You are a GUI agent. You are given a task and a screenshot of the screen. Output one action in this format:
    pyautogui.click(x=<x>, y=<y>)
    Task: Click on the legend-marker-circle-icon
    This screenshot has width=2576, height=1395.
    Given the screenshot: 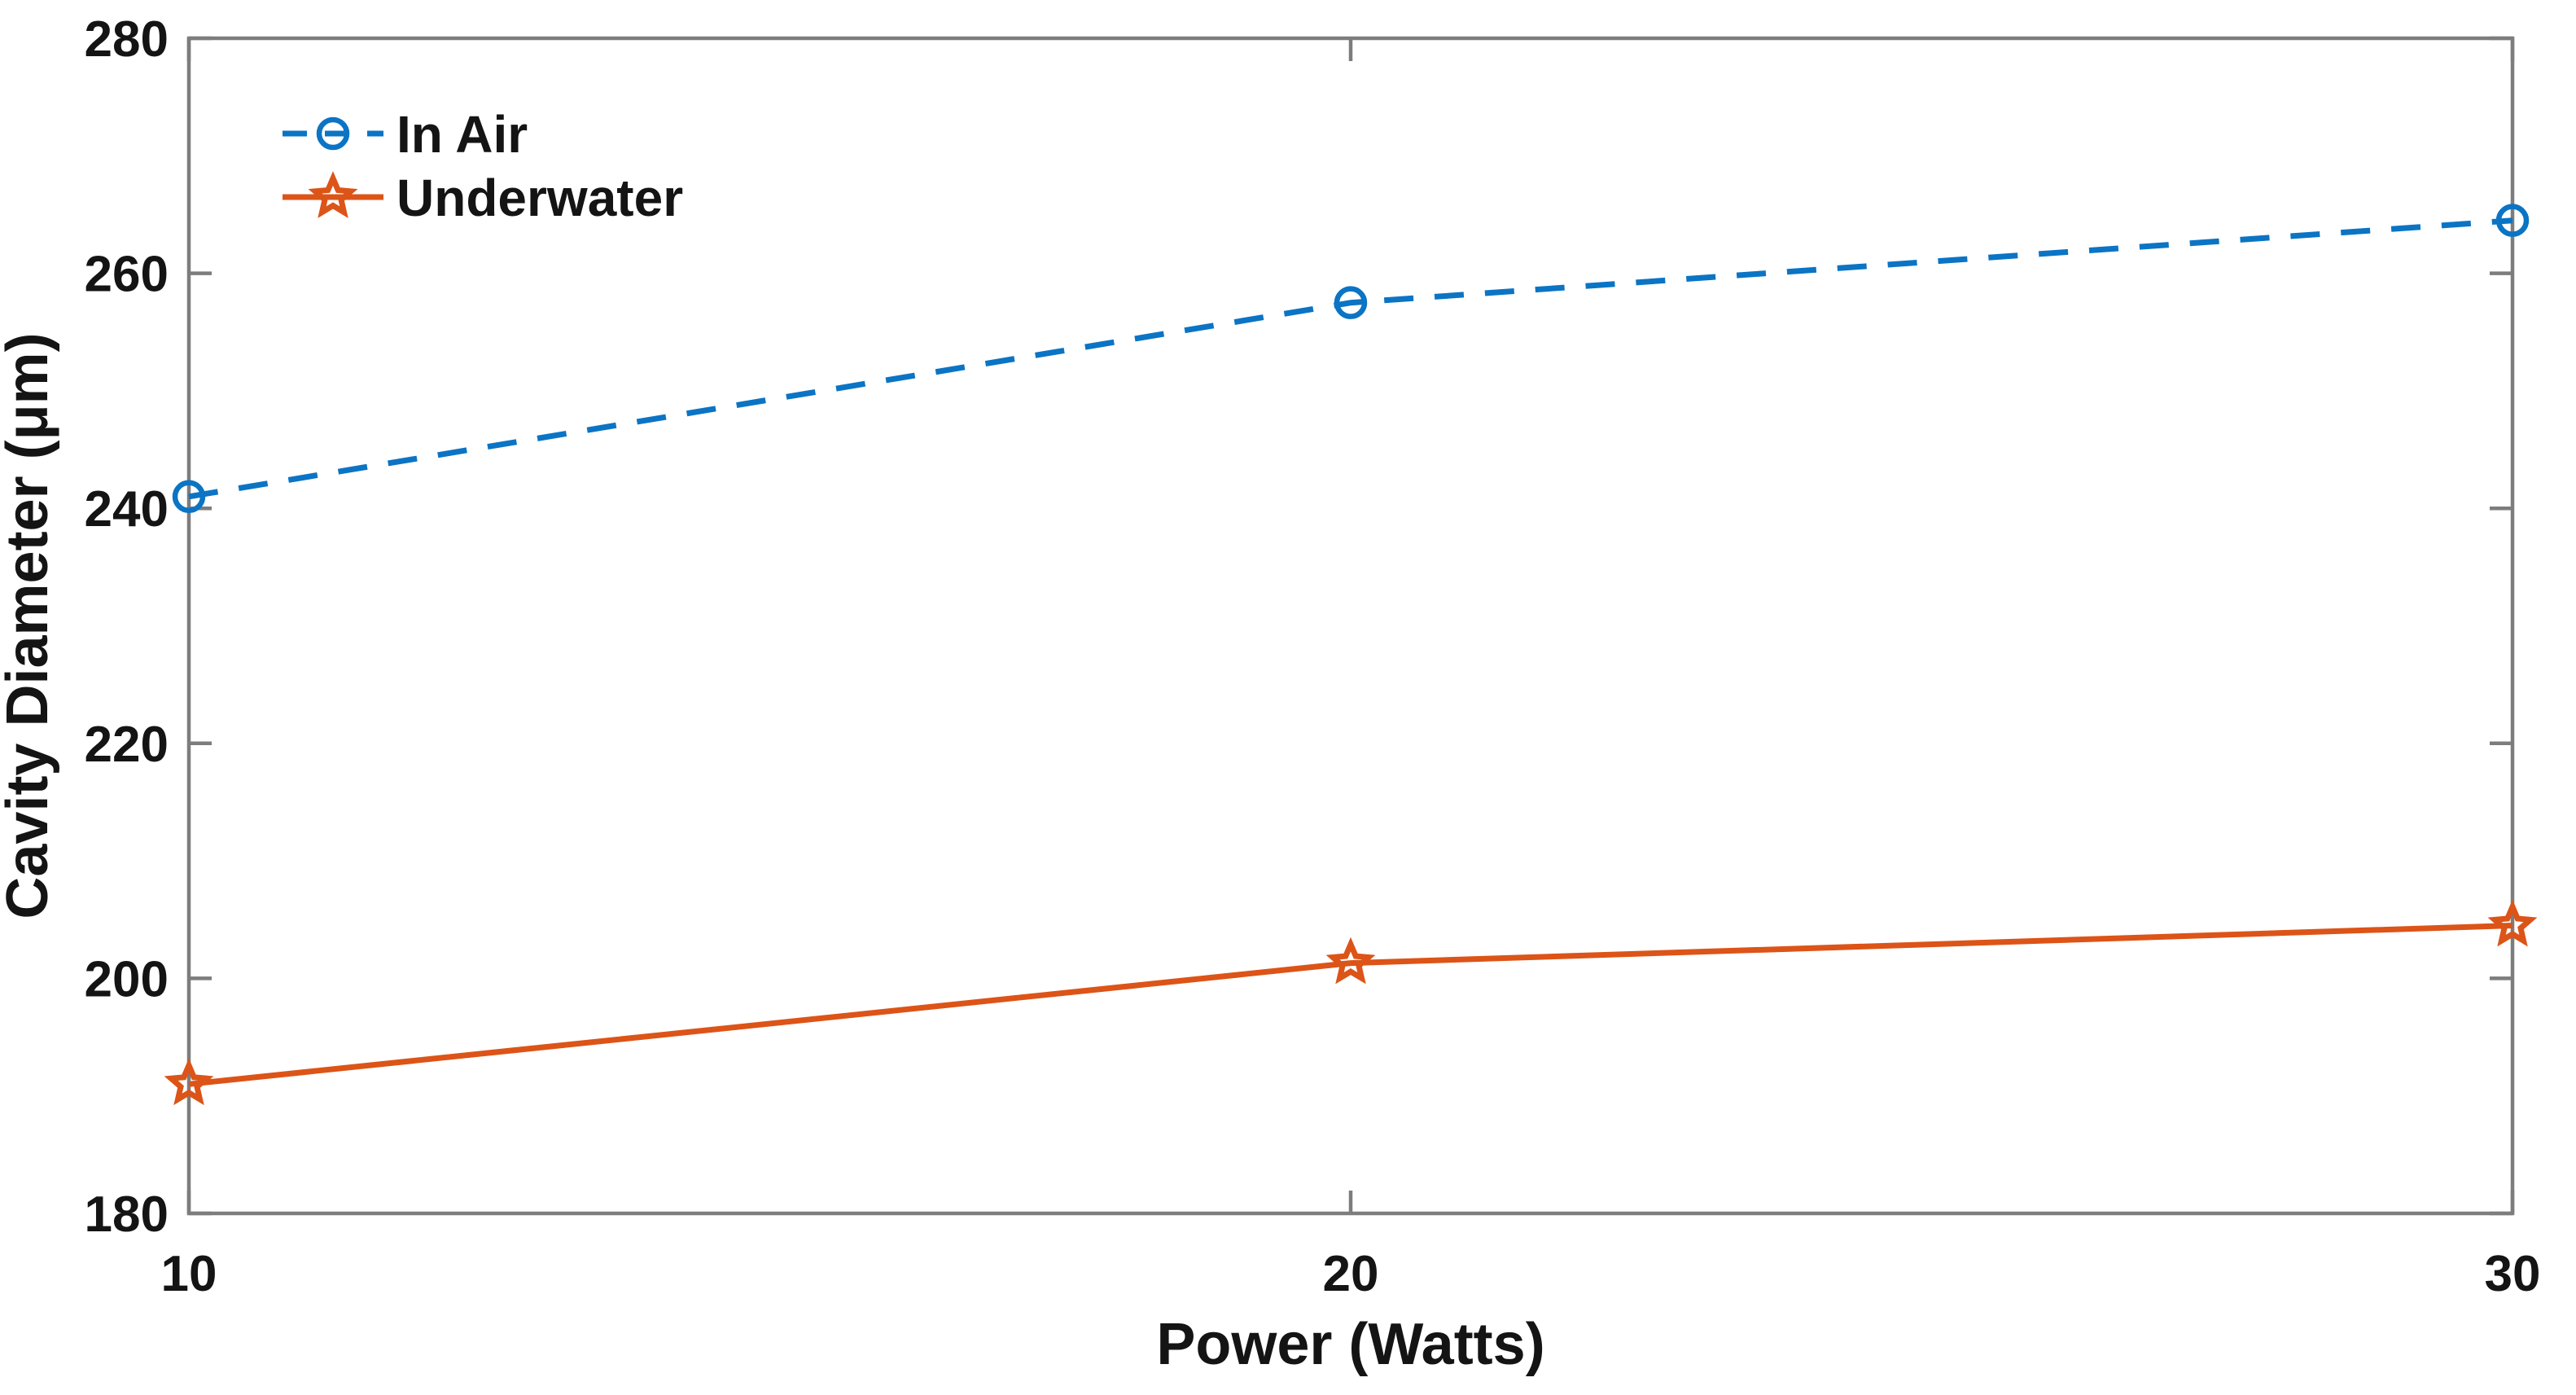 What is the action you would take?
    pyautogui.click(x=333, y=133)
    